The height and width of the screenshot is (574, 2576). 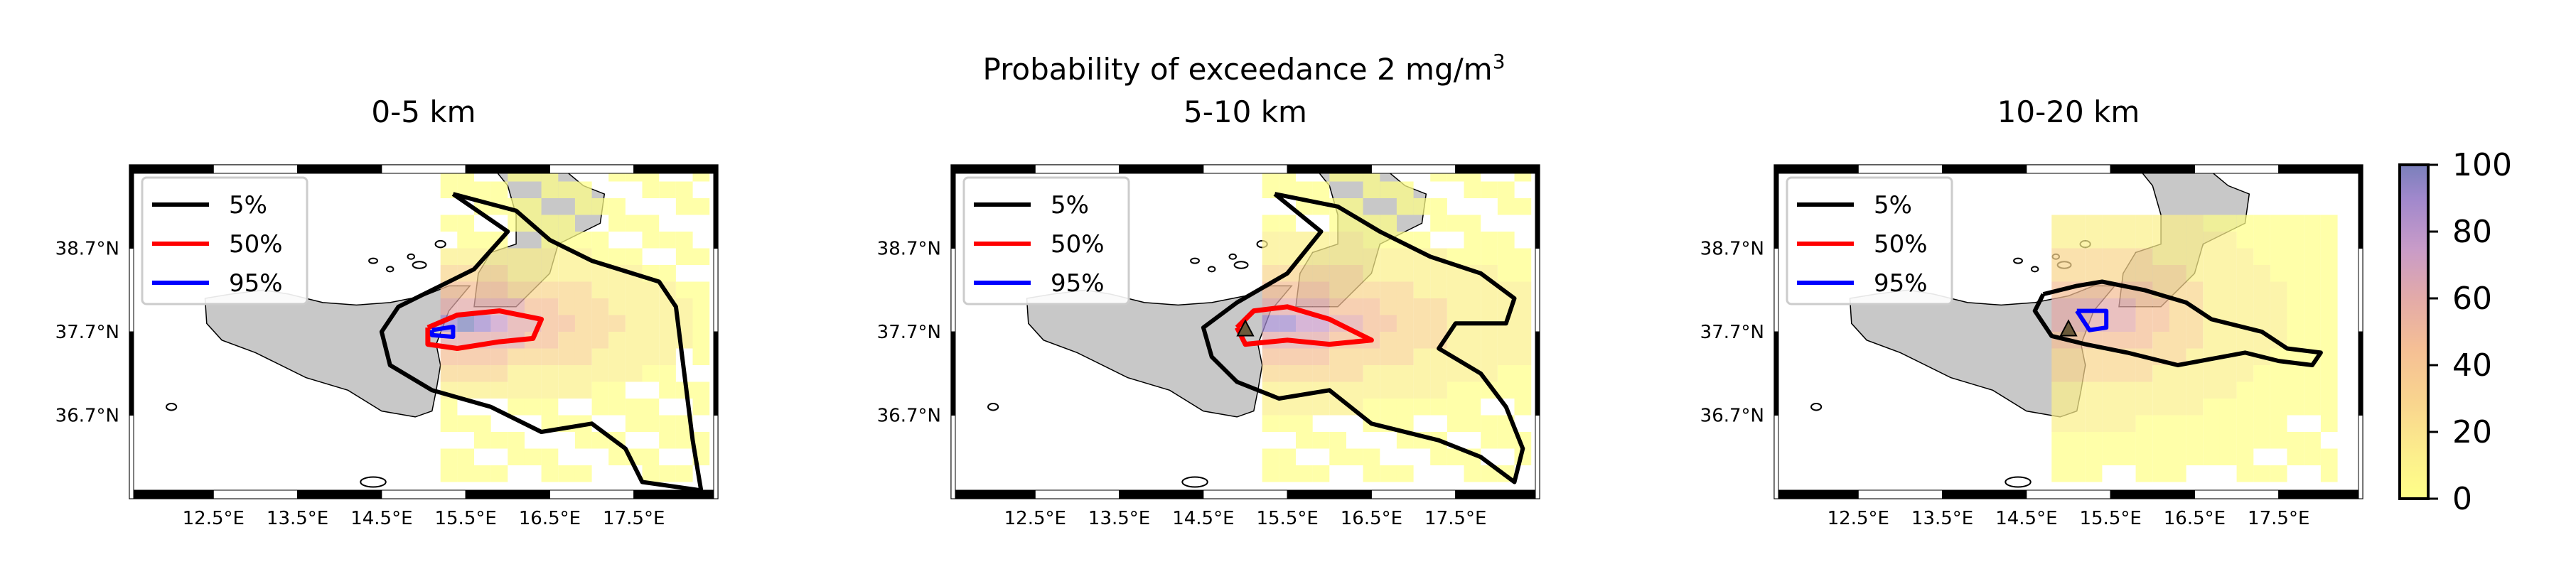 I want to click on legend-label: 50%, so click(x=256, y=244).